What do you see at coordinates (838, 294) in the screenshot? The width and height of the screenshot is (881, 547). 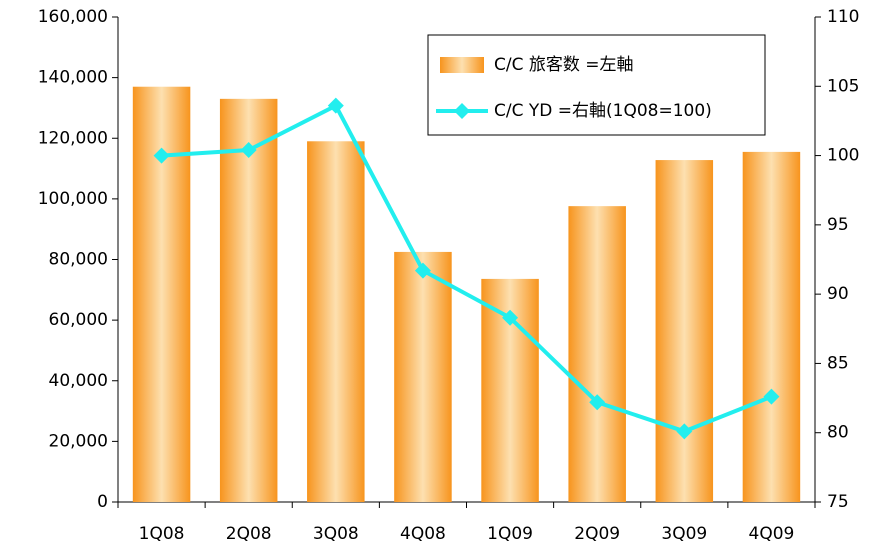 I see `y2-tick-label: 90` at bounding box center [838, 294].